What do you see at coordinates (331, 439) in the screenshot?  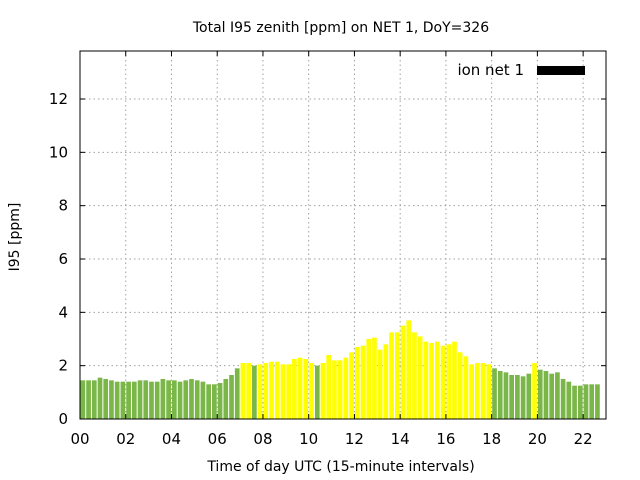 I see `x-tick-labels: 00 02 04 06 08 10 12 14 16 18 20 22` at bounding box center [331, 439].